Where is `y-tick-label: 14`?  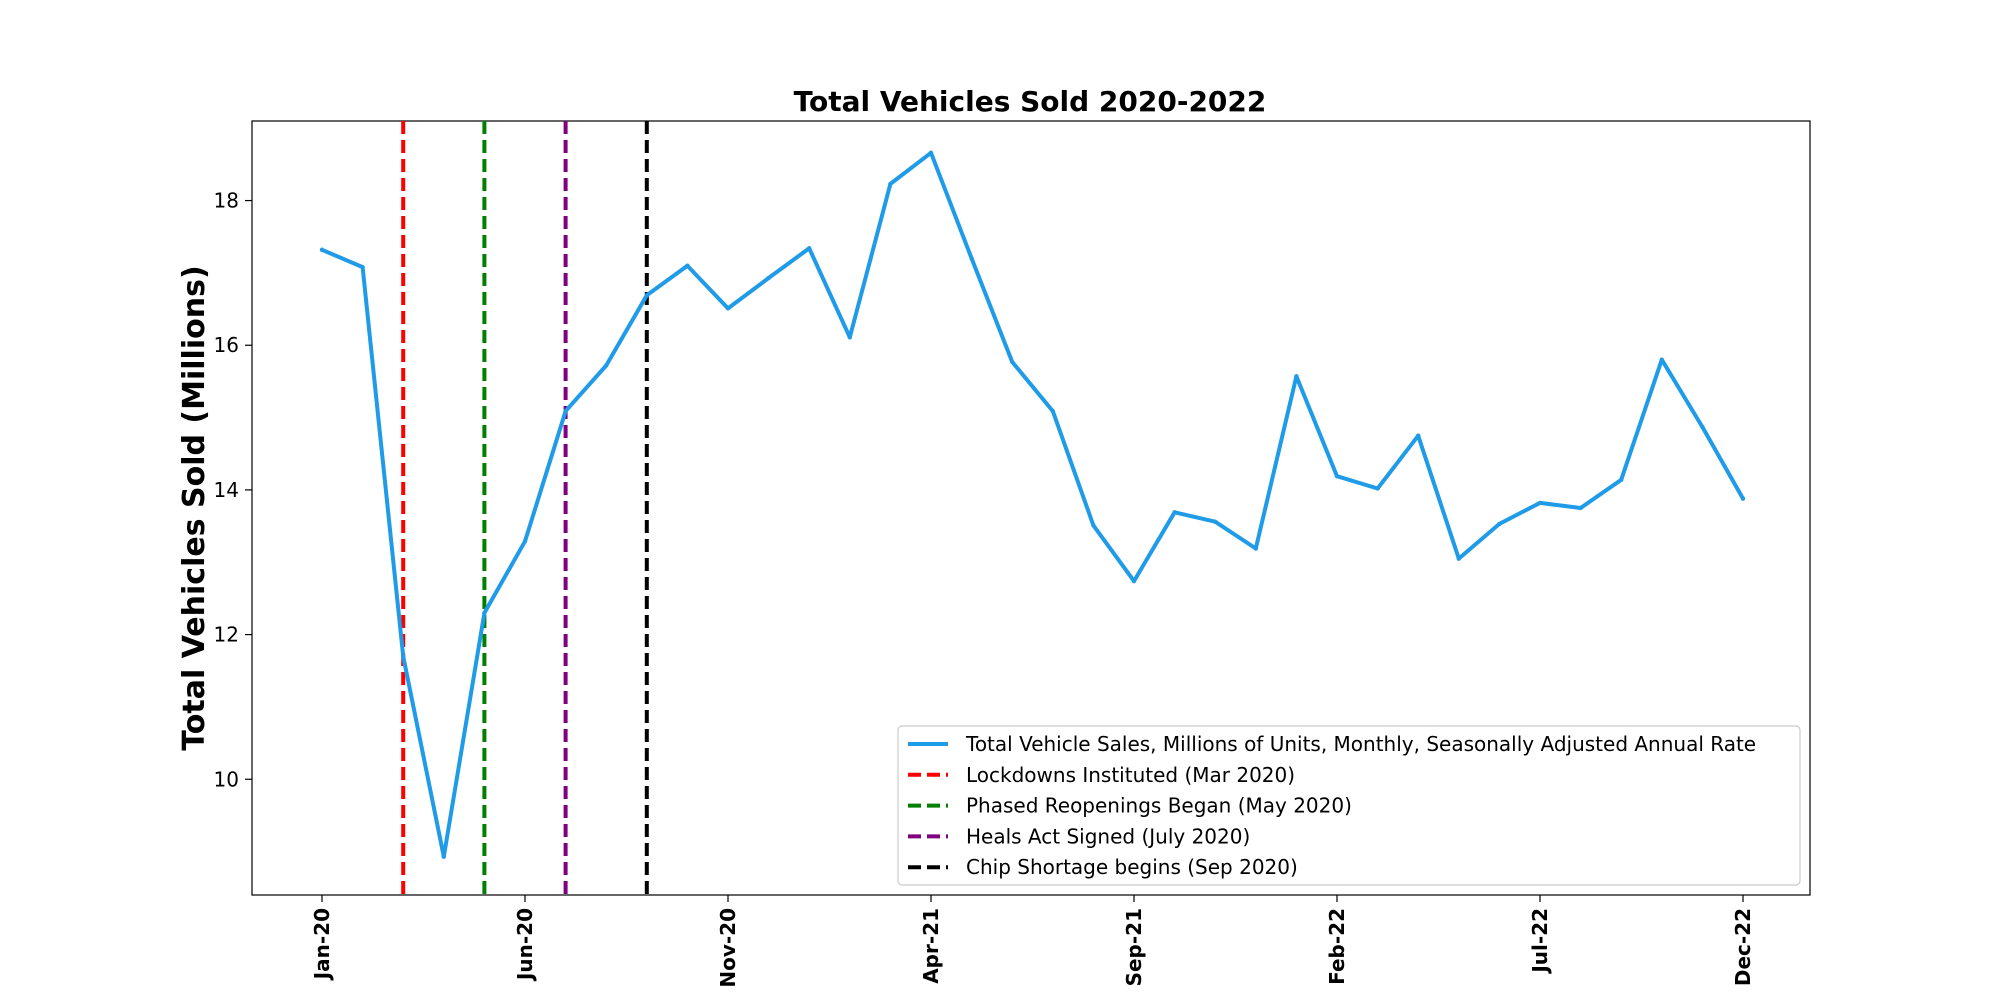
y-tick-label: 14 is located at coordinates (226, 490).